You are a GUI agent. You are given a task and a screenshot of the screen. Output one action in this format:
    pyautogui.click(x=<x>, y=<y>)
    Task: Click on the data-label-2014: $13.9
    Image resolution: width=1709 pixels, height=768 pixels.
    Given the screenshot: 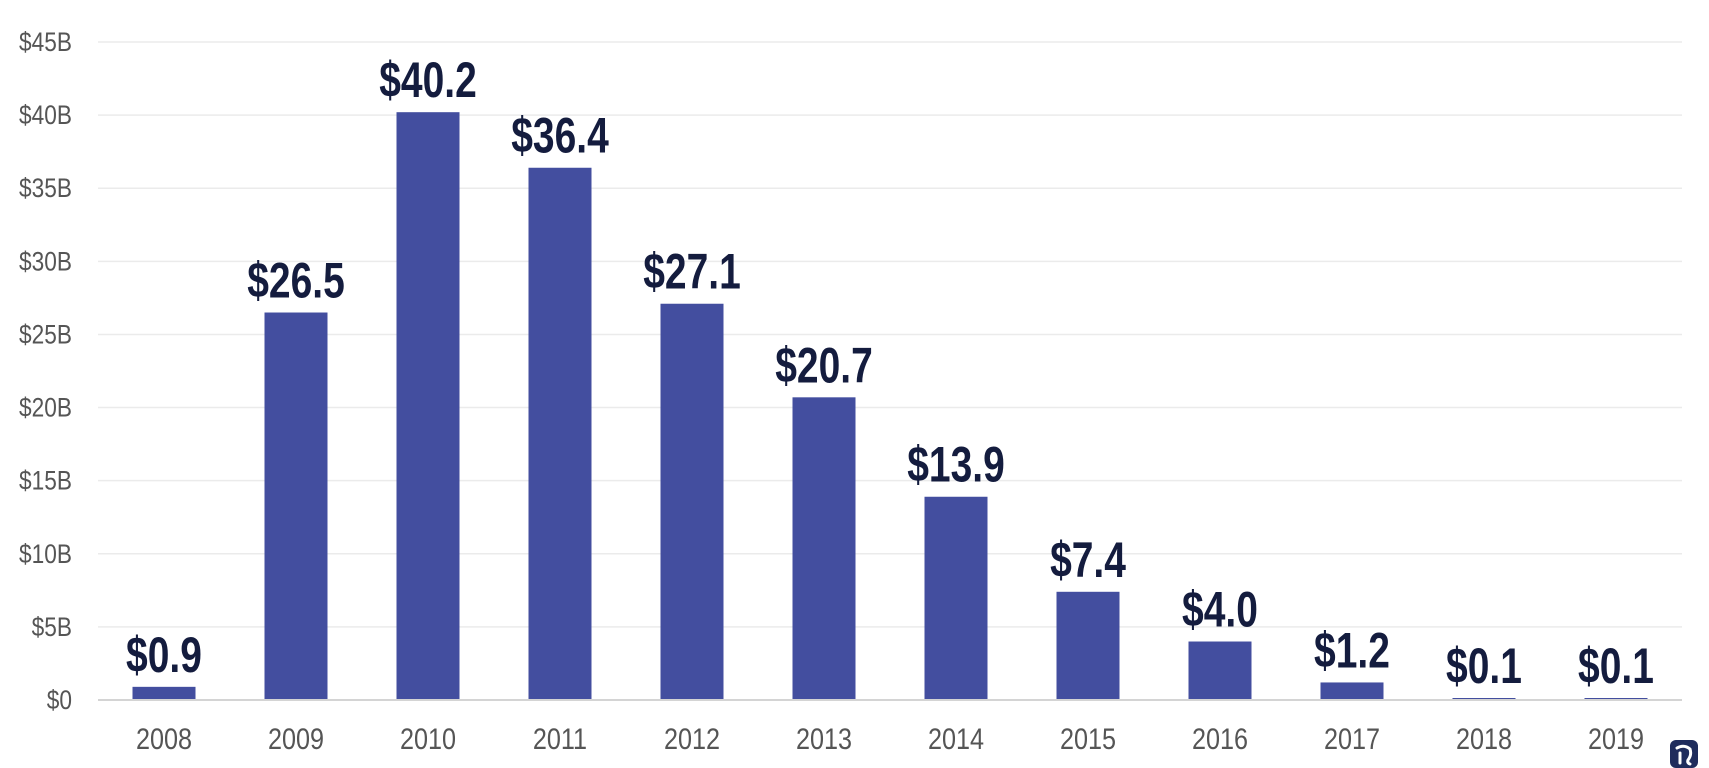 What is the action you would take?
    pyautogui.click(x=956, y=464)
    